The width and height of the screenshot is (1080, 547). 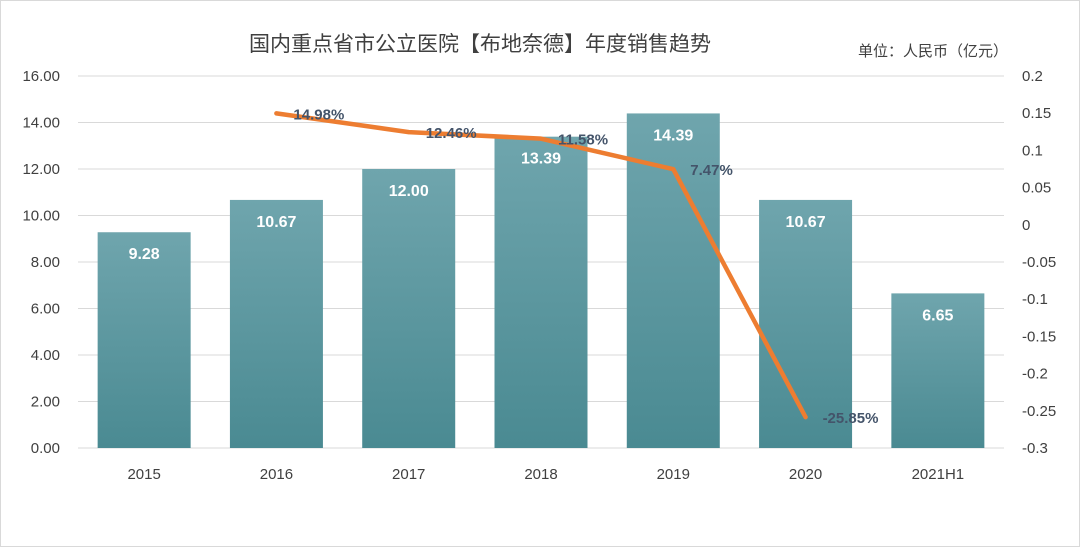 I want to click on y-right-tick-label: 0.2, so click(x=1032, y=76).